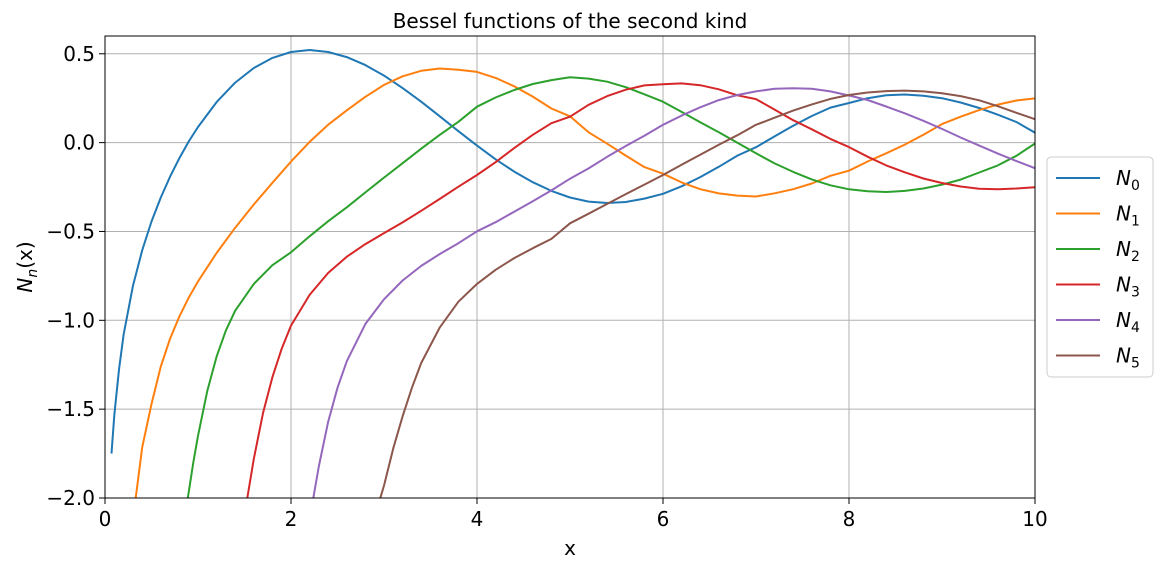 Image resolution: width=1163 pixels, height=569 pixels. Describe the element at coordinates (70, 231) in the screenshot. I see `y-tick-label: −0.5` at that location.